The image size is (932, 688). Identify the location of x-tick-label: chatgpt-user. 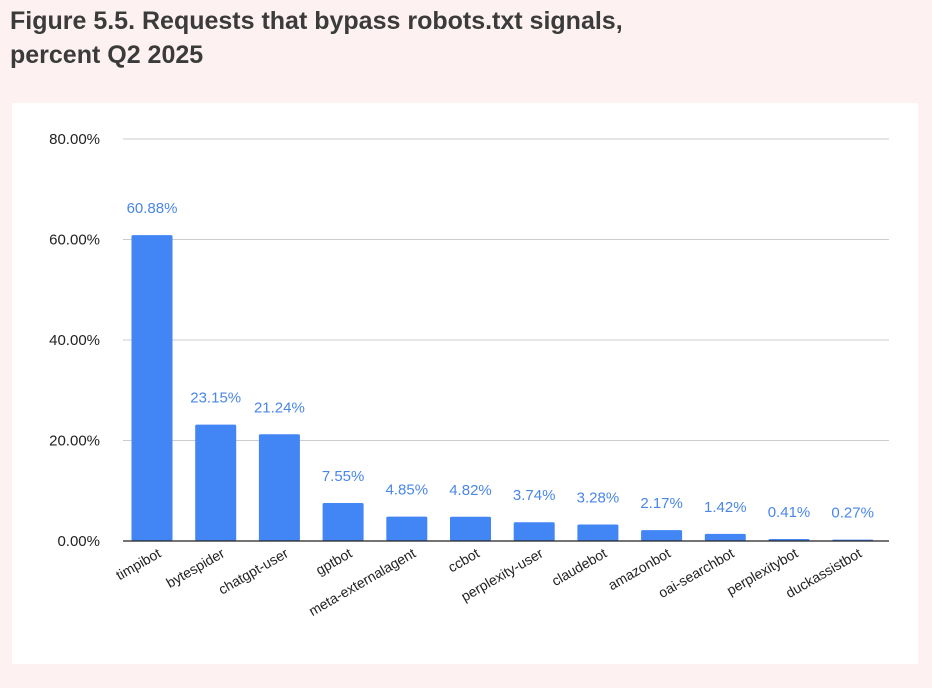
(253, 571).